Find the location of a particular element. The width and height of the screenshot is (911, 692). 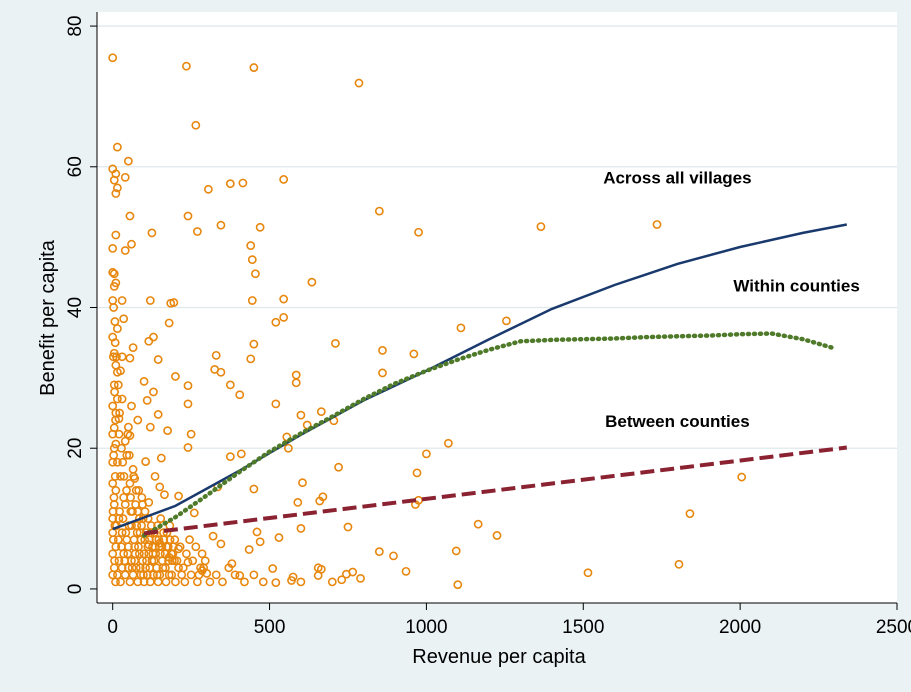

y-tick-label: 0 is located at coordinates (75, 589).